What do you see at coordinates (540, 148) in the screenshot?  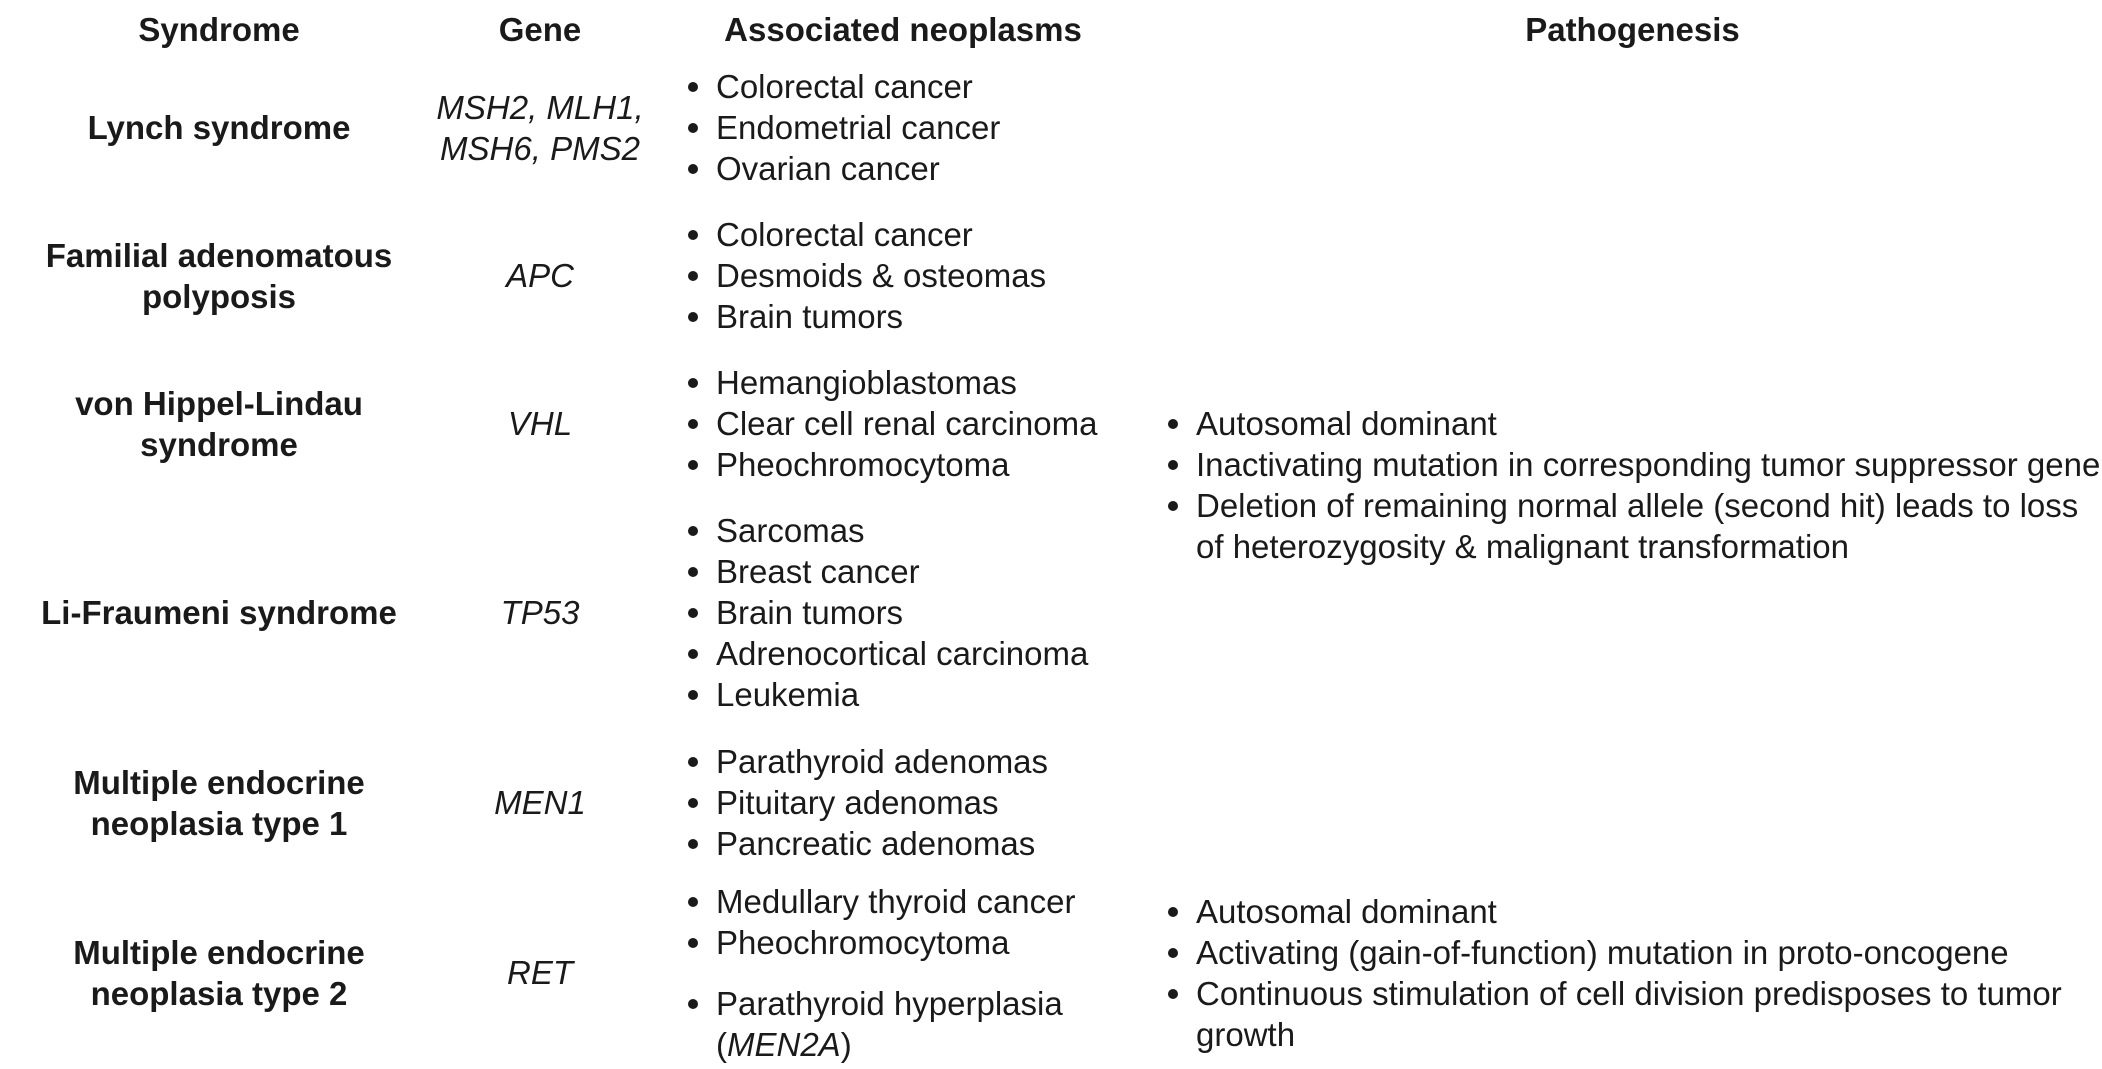 I see `gene-label-line2: MSH6, PMS2` at bounding box center [540, 148].